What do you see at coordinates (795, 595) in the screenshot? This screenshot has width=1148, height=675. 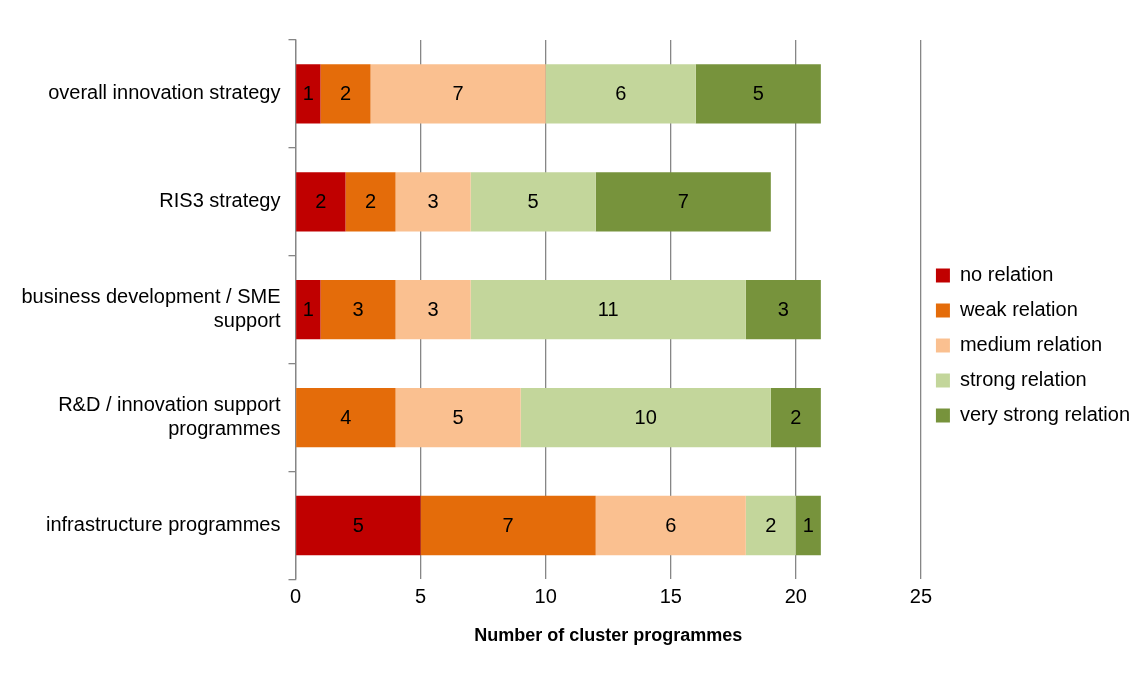 I see `x-tick-label: 20` at bounding box center [795, 595].